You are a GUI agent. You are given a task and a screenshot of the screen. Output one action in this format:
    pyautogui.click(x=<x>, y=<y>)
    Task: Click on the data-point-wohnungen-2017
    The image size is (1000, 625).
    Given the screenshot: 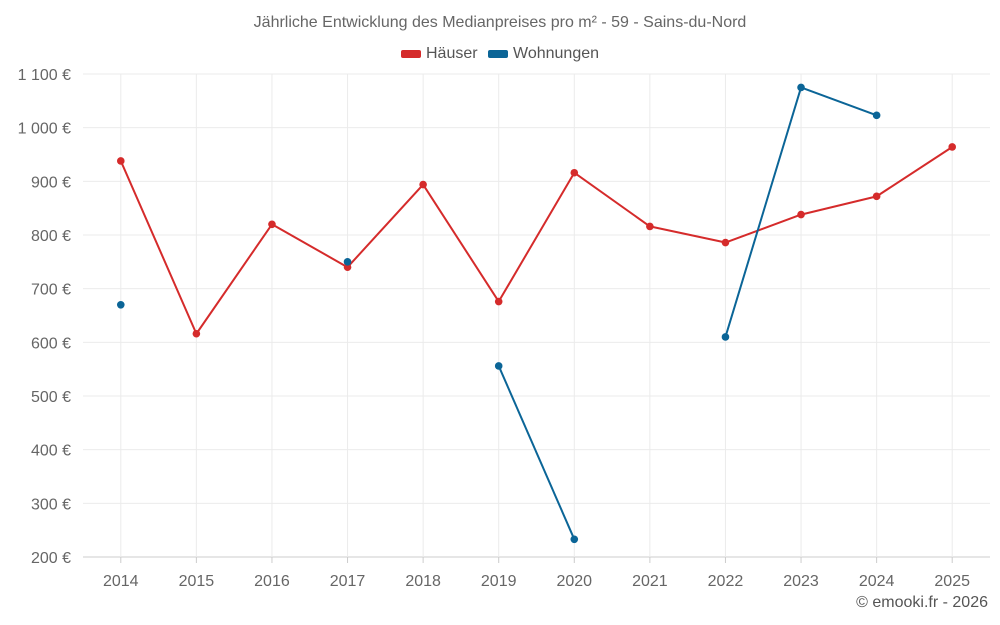 What is the action you would take?
    pyautogui.click(x=347, y=262)
    